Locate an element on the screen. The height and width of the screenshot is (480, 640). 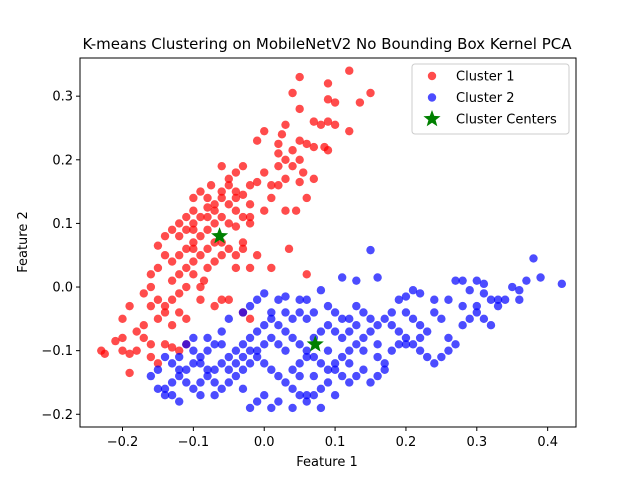
legend-circle-marker is located at coordinates (432, 76).